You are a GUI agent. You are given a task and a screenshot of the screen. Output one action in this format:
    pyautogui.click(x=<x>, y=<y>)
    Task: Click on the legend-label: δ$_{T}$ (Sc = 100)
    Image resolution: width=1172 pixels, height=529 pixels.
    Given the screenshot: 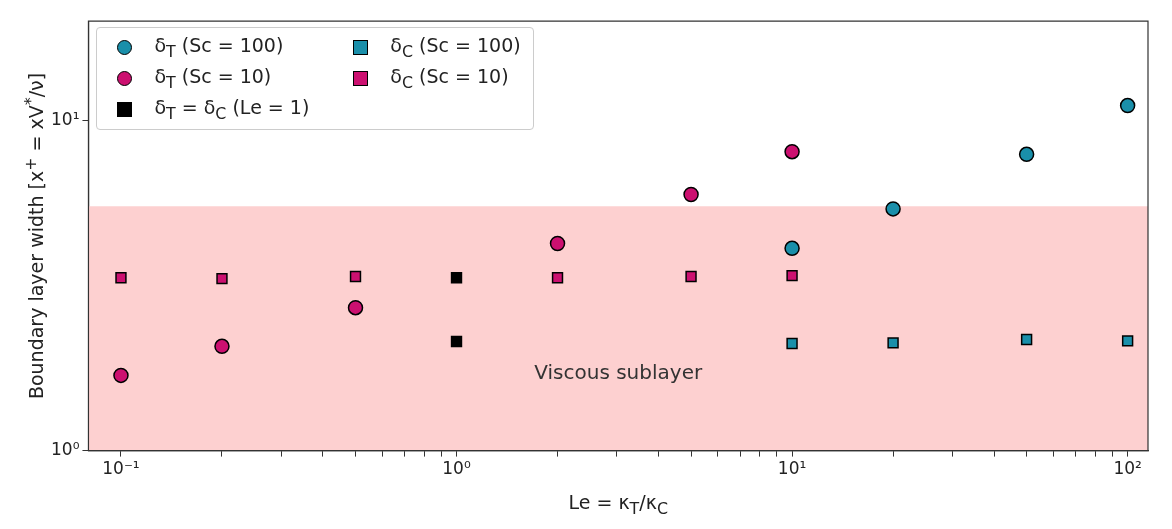 What is the action you would take?
    pyautogui.click(x=219, y=47)
    